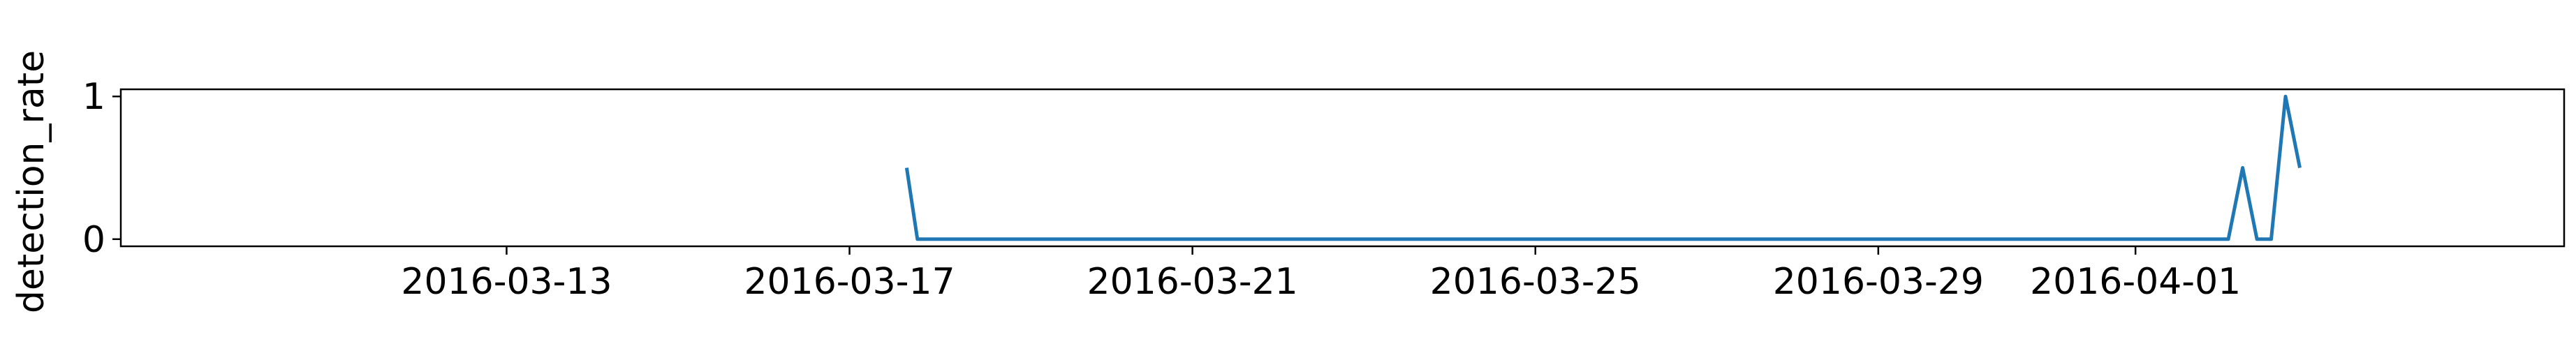  I want to click on x-tick-label: 2016-03-21, so click(1192, 282).